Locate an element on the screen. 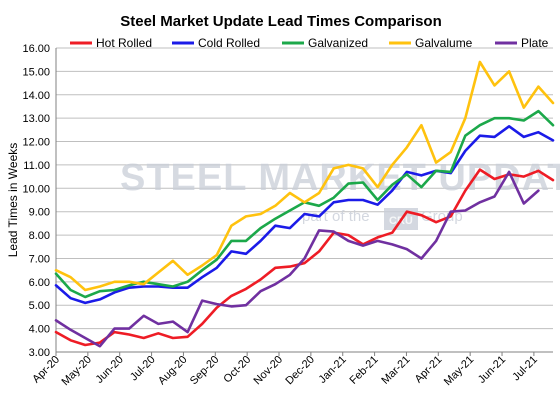  legend-label: Cold Rolled is located at coordinates (229, 43).